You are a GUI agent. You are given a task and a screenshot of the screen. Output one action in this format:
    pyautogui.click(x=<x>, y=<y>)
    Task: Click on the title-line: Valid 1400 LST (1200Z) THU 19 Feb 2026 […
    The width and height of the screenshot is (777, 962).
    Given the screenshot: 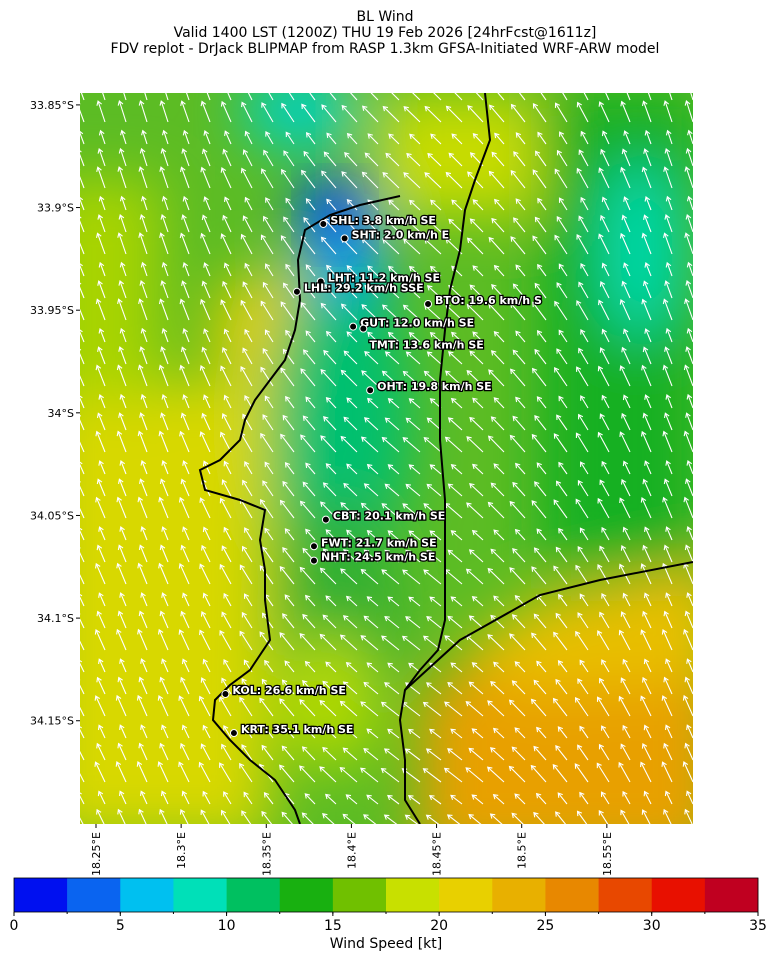 What is the action you would take?
    pyautogui.click(x=385, y=33)
    